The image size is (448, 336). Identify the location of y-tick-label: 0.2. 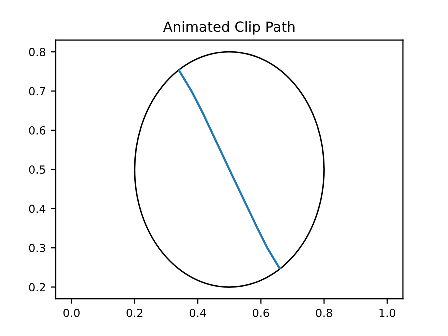
(37, 287).